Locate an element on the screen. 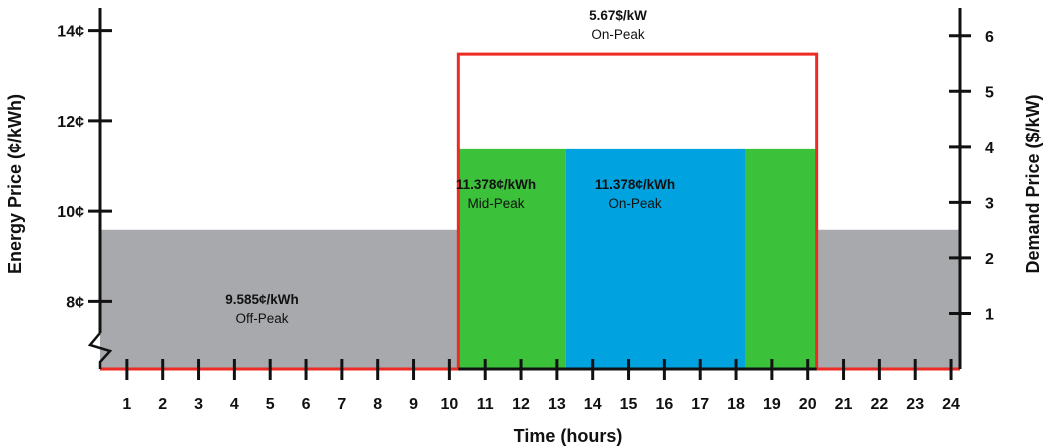 The width and height of the screenshot is (1052, 448). x-tick-label: 2 is located at coordinates (162, 404).